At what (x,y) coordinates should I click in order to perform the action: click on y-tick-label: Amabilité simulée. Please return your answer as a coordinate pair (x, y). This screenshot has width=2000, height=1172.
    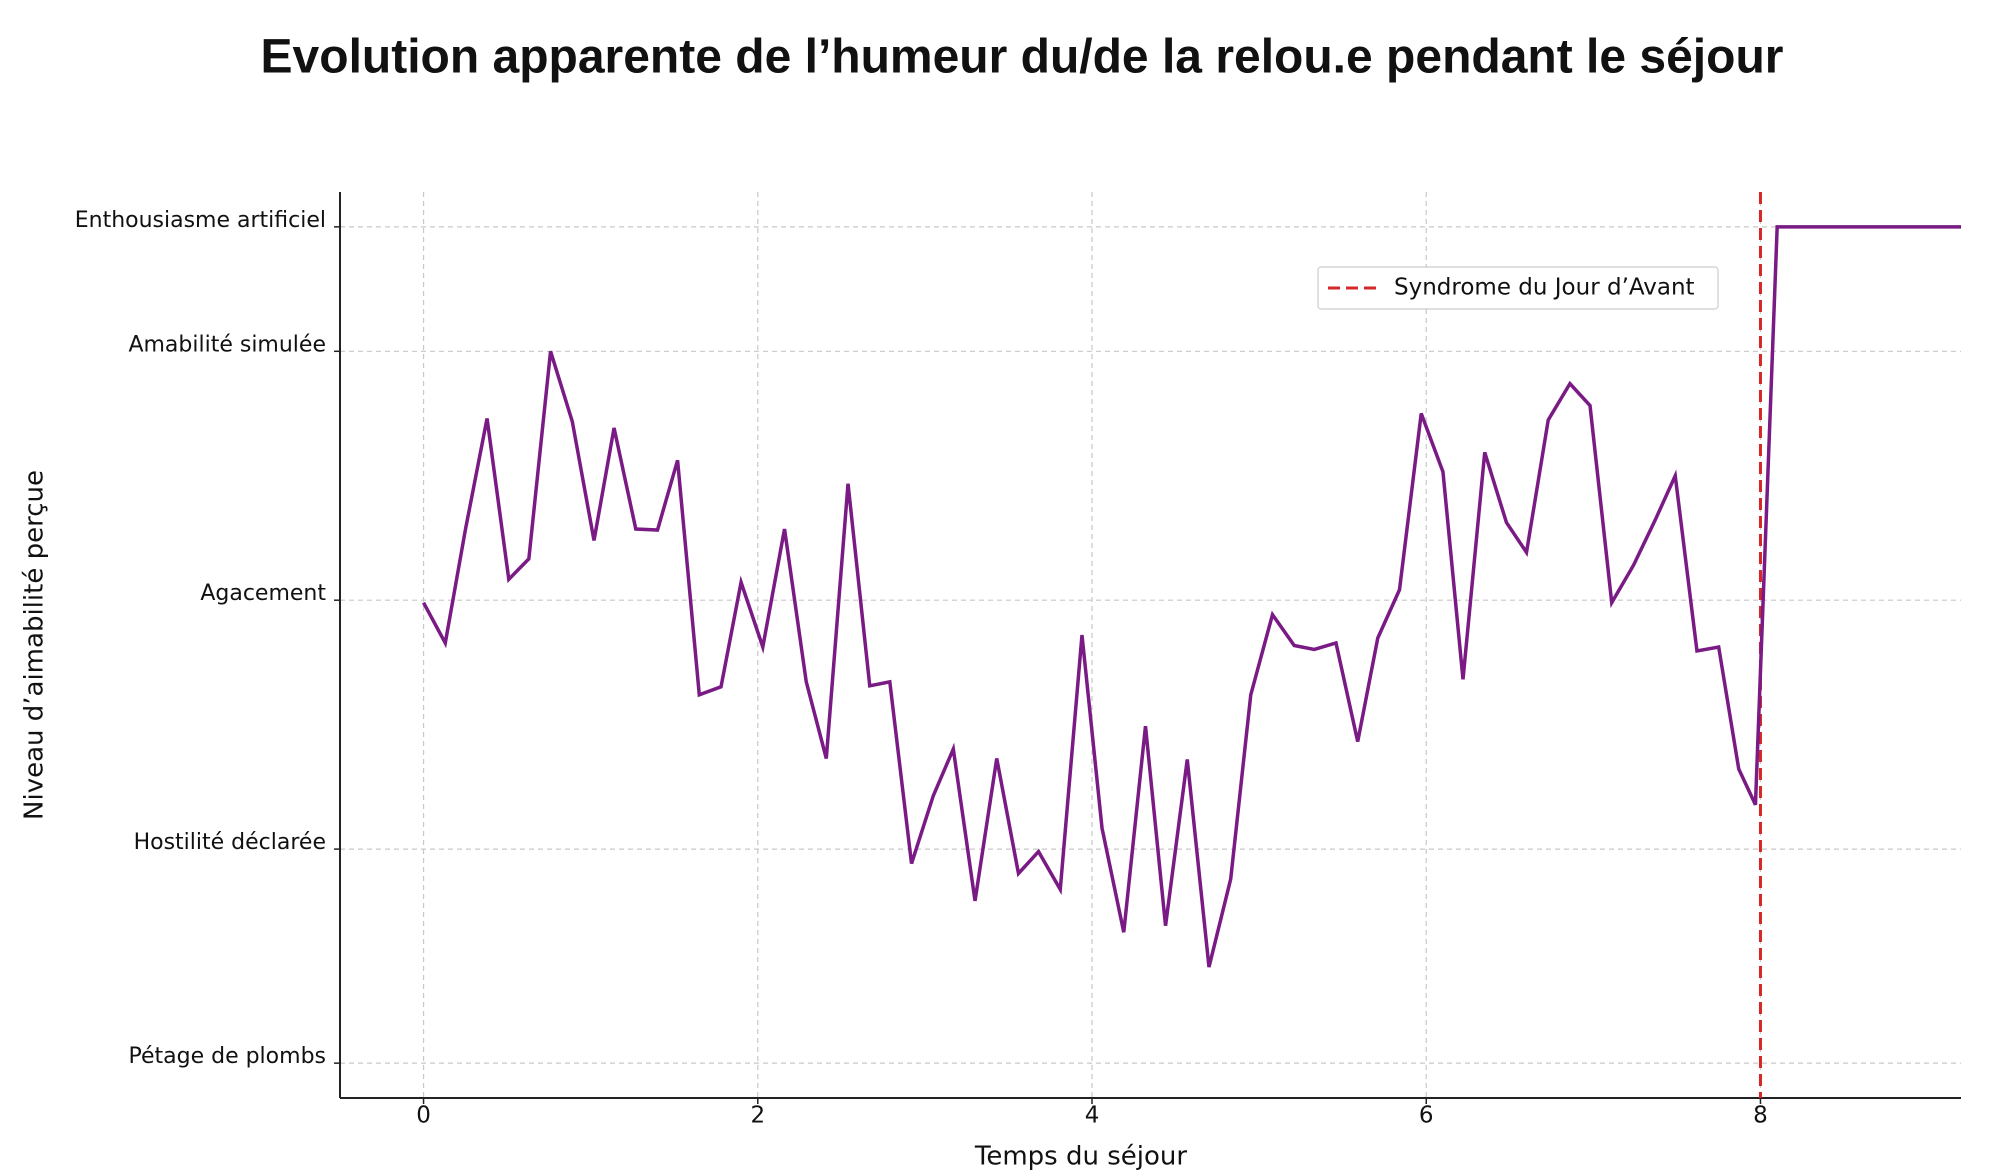
    Looking at the image, I should click on (227, 344).